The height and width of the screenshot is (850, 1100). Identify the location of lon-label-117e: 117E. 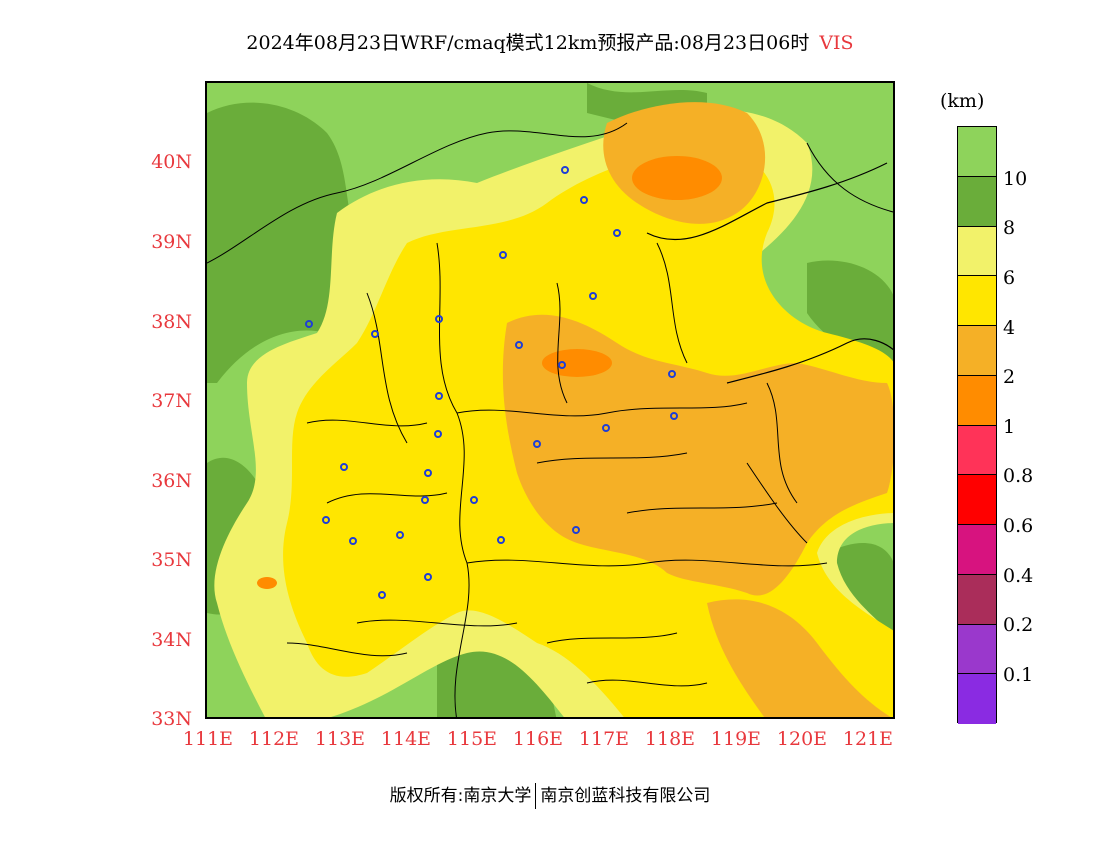
(604, 739).